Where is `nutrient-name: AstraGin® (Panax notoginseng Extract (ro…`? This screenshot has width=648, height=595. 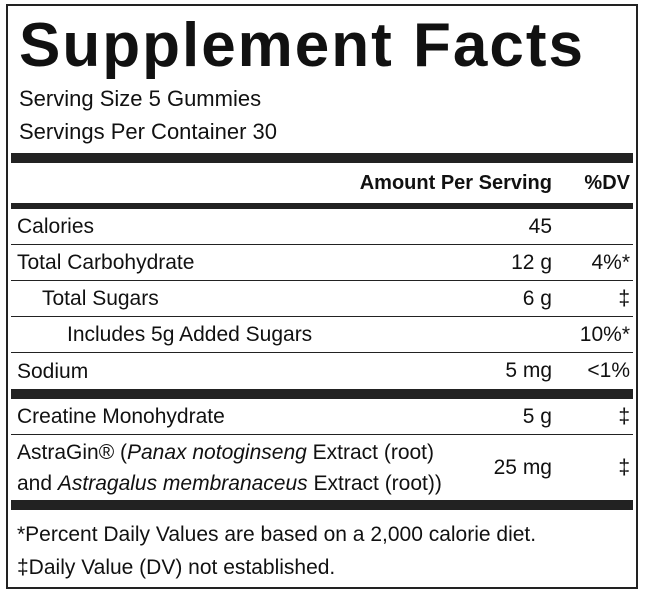 nutrient-name: AstraGin® (Panax notoginseng Extract (ro… is located at coordinates (226, 468).